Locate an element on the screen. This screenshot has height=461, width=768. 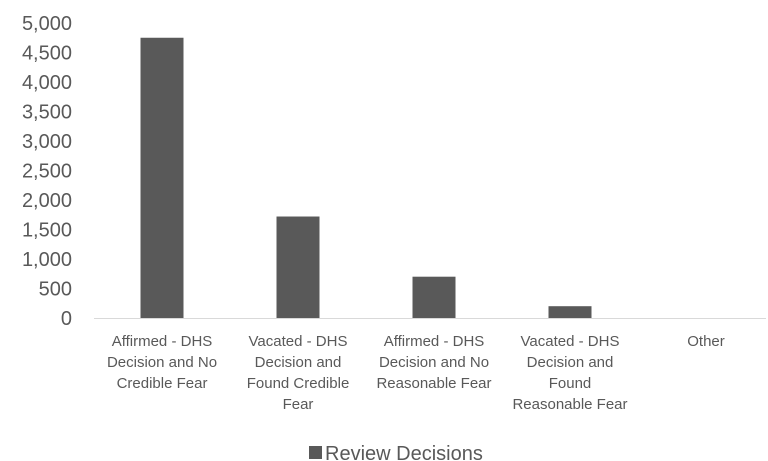
legend: Review Decisions is located at coordinates (396, 452).